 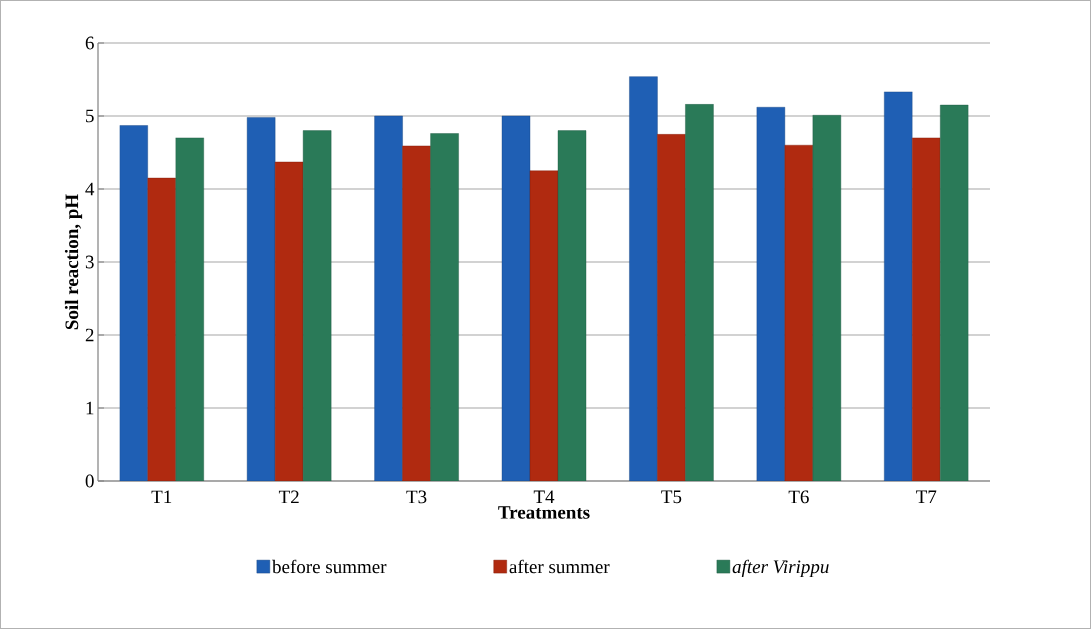 I want to click on x-axis-title: Treatments, so click(x=544, y=512).